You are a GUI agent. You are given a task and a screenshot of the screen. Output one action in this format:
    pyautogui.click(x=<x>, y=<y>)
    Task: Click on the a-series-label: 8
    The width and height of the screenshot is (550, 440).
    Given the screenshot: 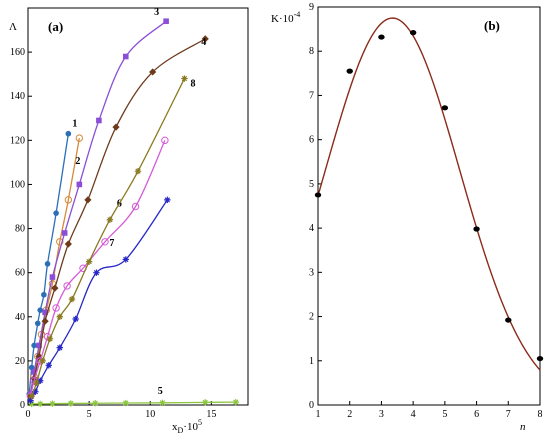 What is the action you would take?
    pyautogui.click(x=192, y=84)
    